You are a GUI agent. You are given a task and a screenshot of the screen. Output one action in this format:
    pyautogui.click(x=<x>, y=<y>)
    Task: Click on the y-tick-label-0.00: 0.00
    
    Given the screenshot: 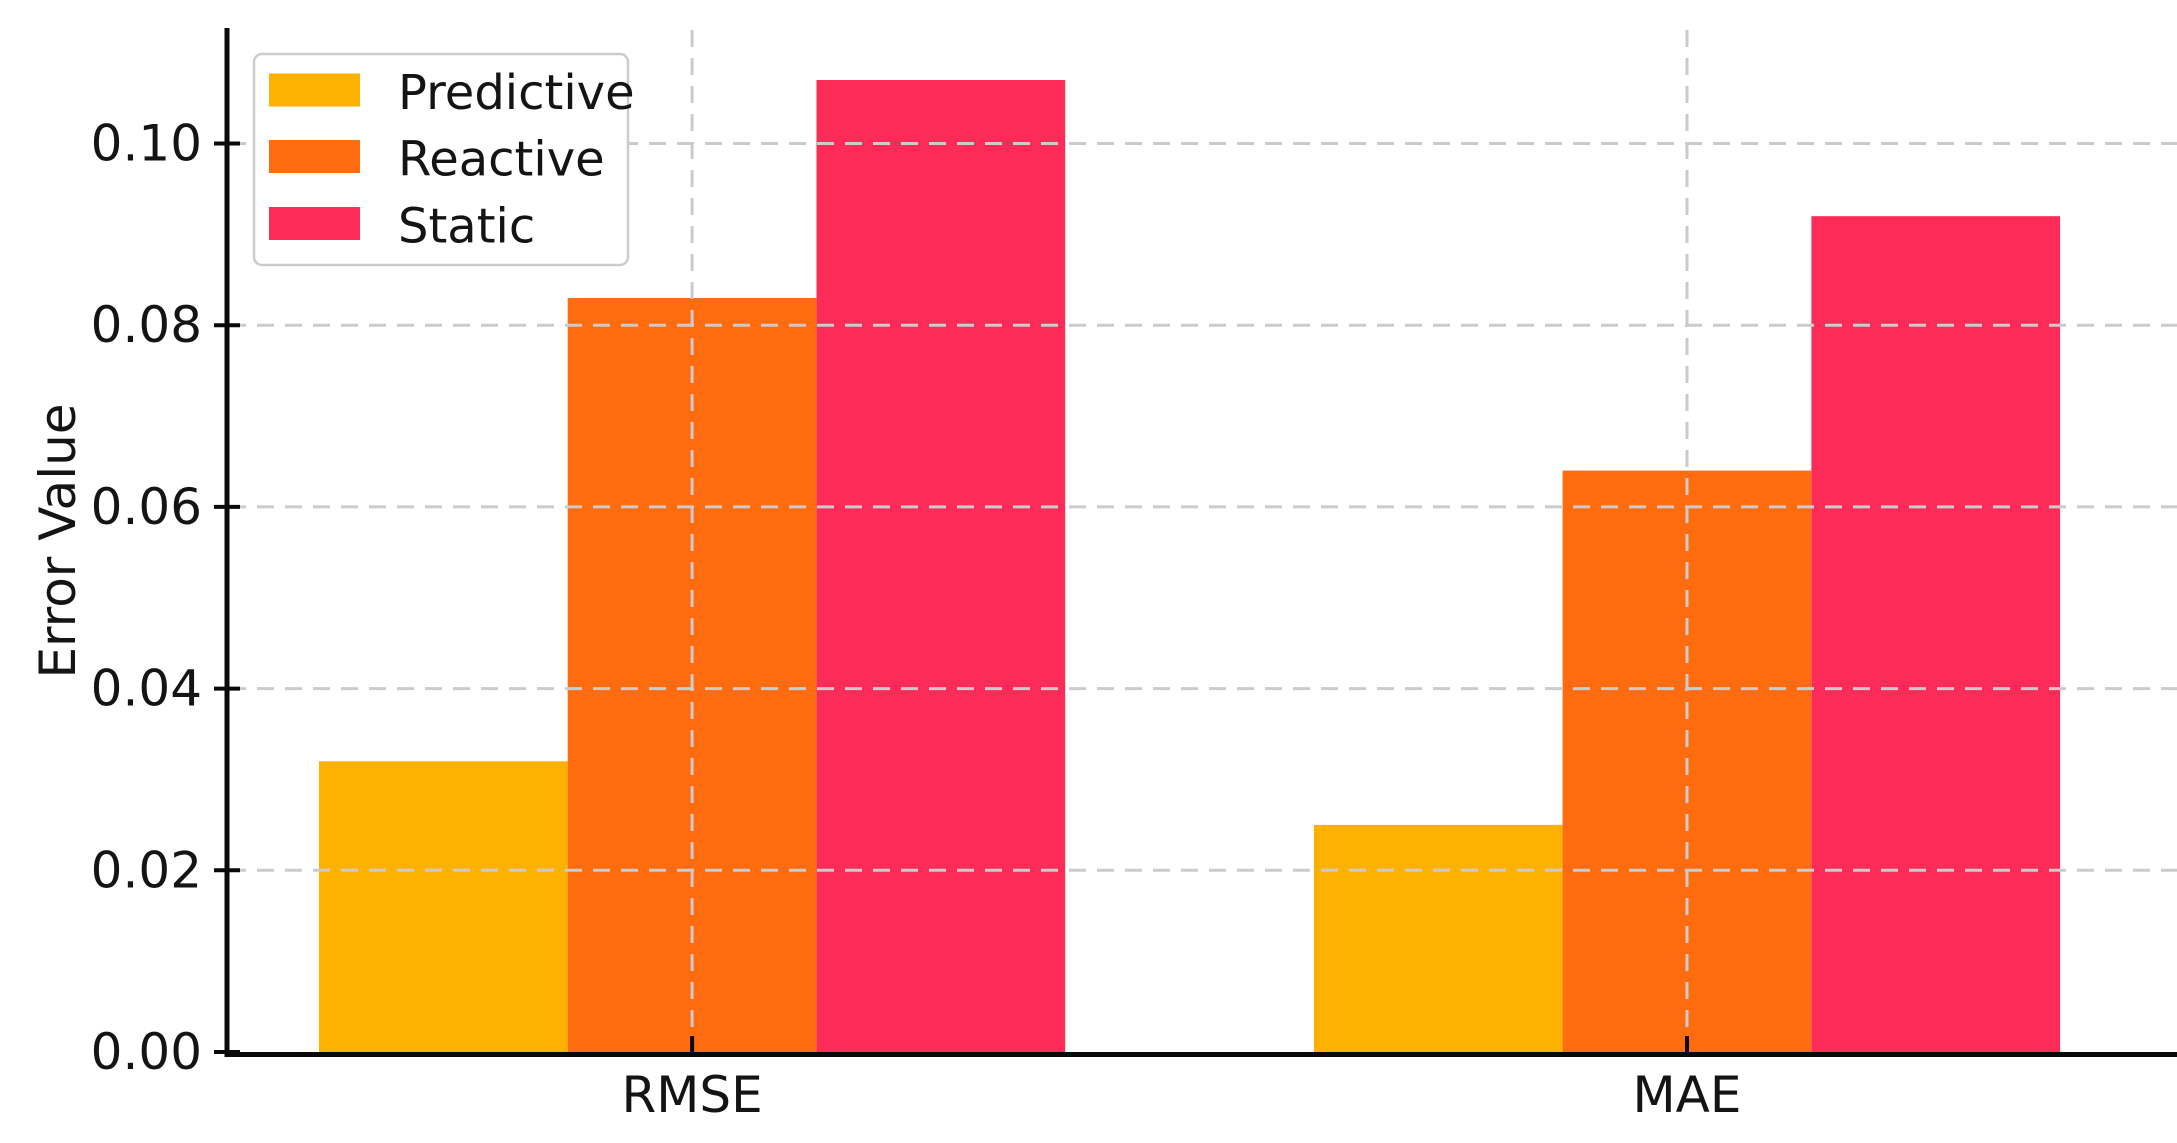 What is the action you would take?
    pyautogui.click(x=146, y=1052)
    